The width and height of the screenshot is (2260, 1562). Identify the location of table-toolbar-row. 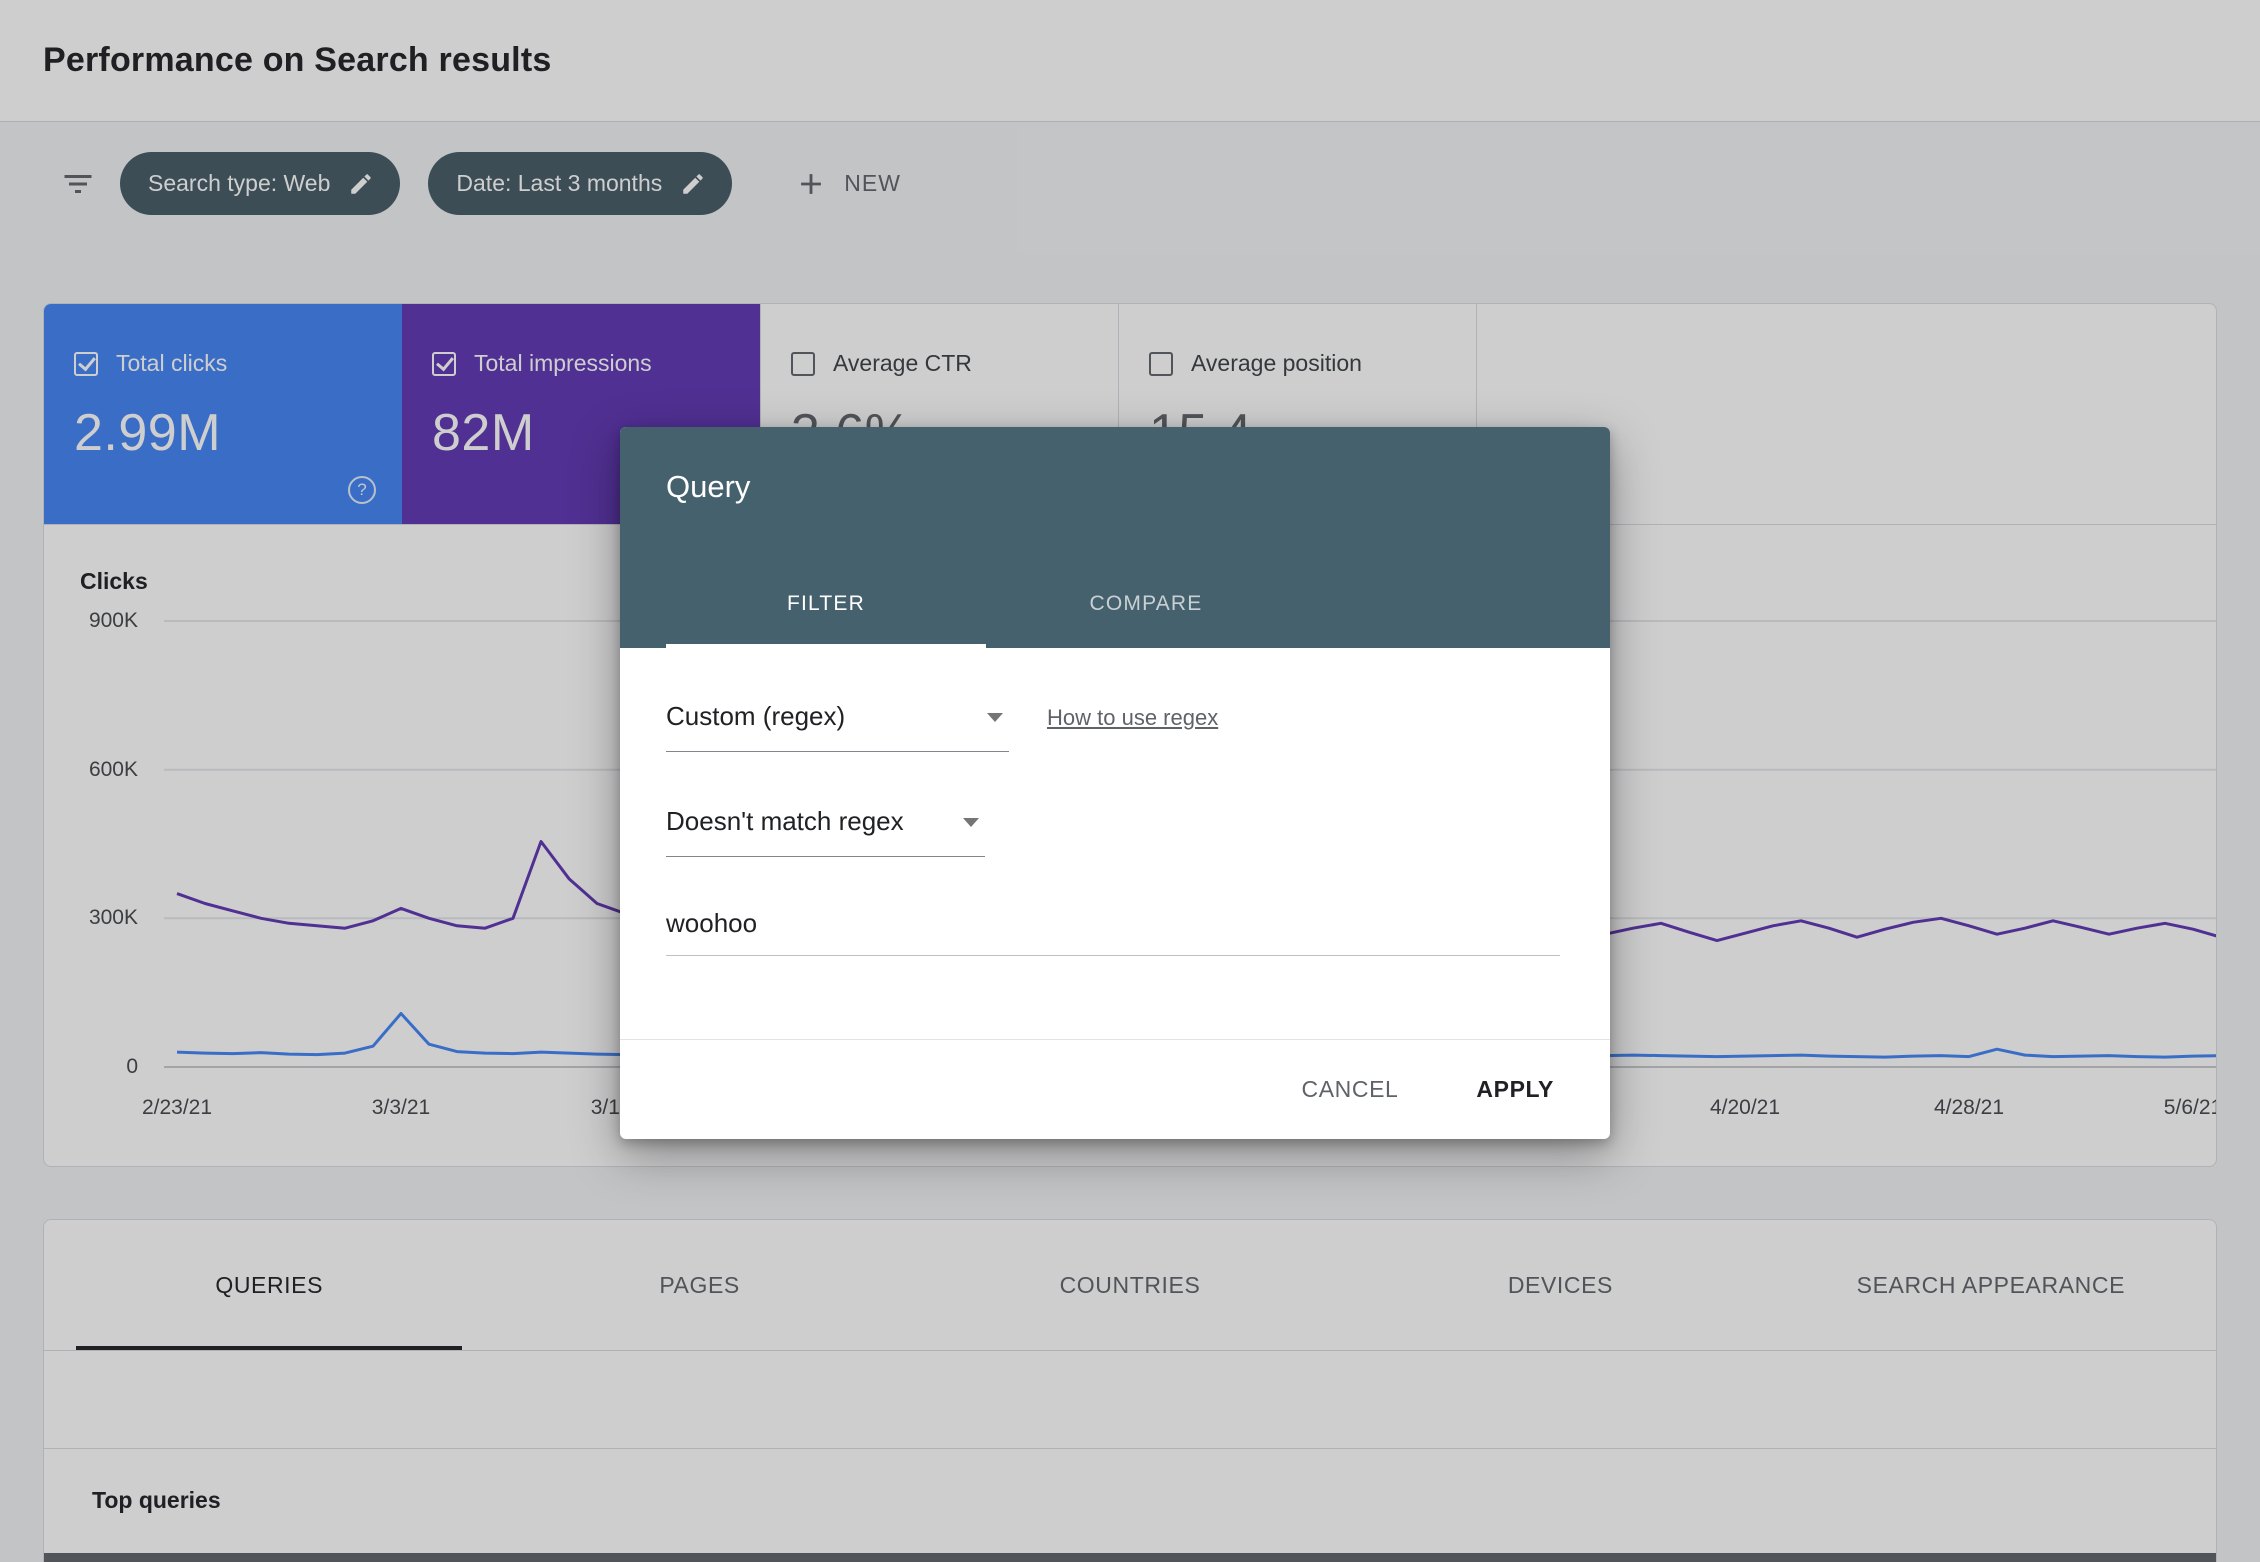
(1130, 1400).